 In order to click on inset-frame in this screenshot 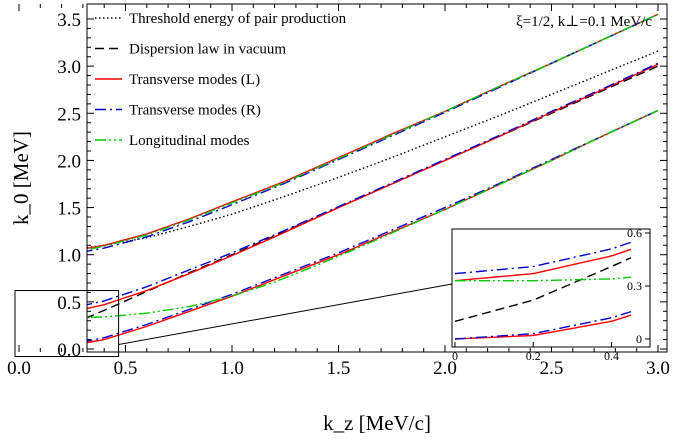, I will do `click(551, 288)`.